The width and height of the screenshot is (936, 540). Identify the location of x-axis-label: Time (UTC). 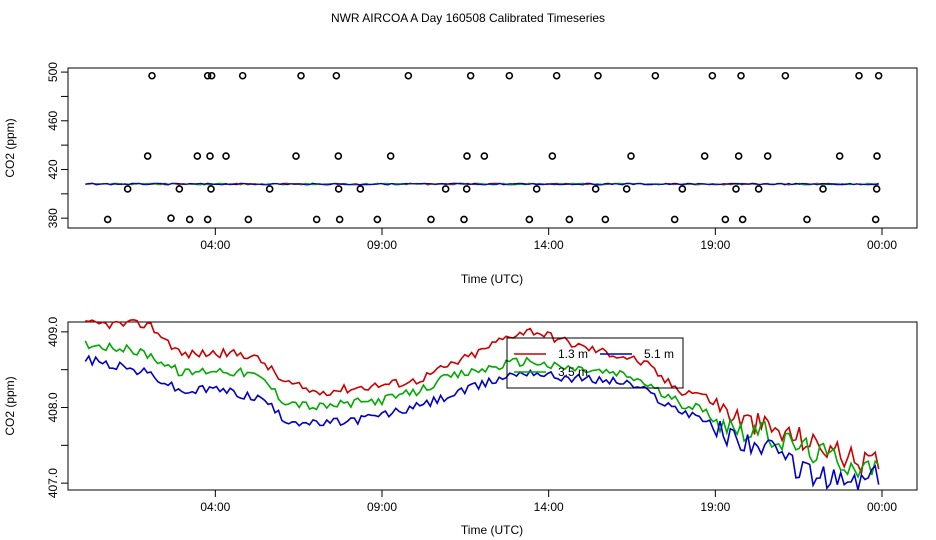
(492, 279).